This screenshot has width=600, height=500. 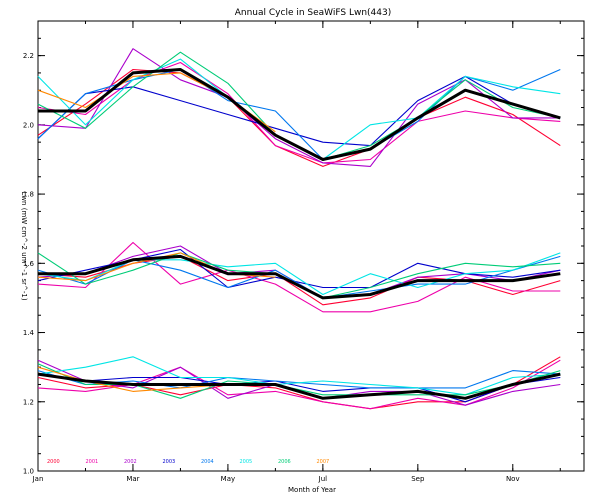 What do you see at coordinates (513, 479) in the screenshot?
I see `x-tick-label: Nov` at bounding box center [513, 479].